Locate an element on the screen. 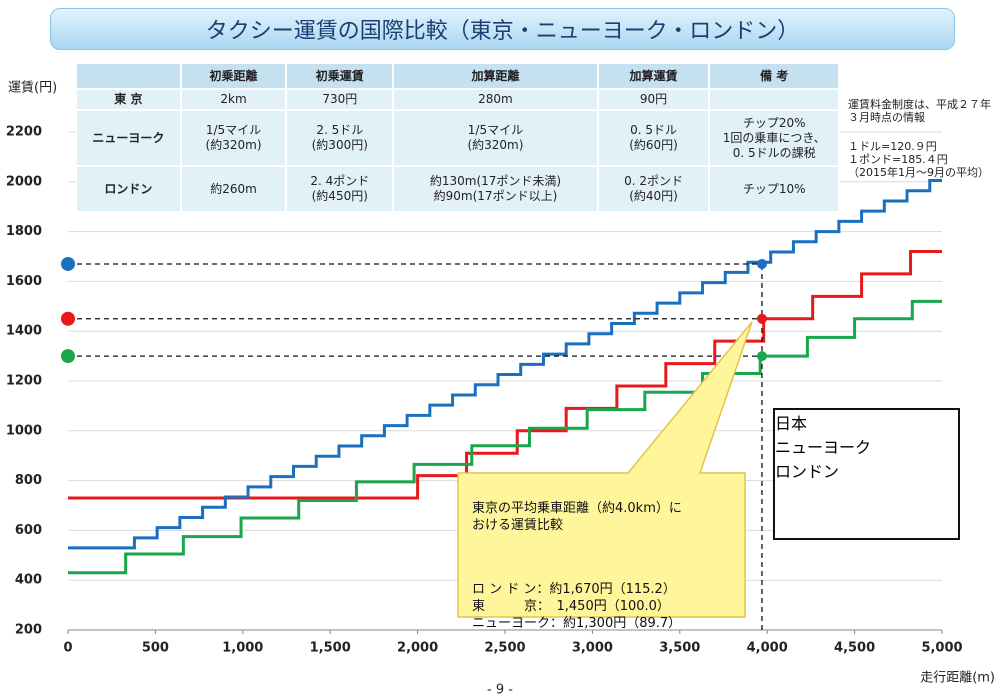 The width and height of the screenshot is (1000, 700). table-header-cell: 初乗距離 is located at coordinates (233, 76).